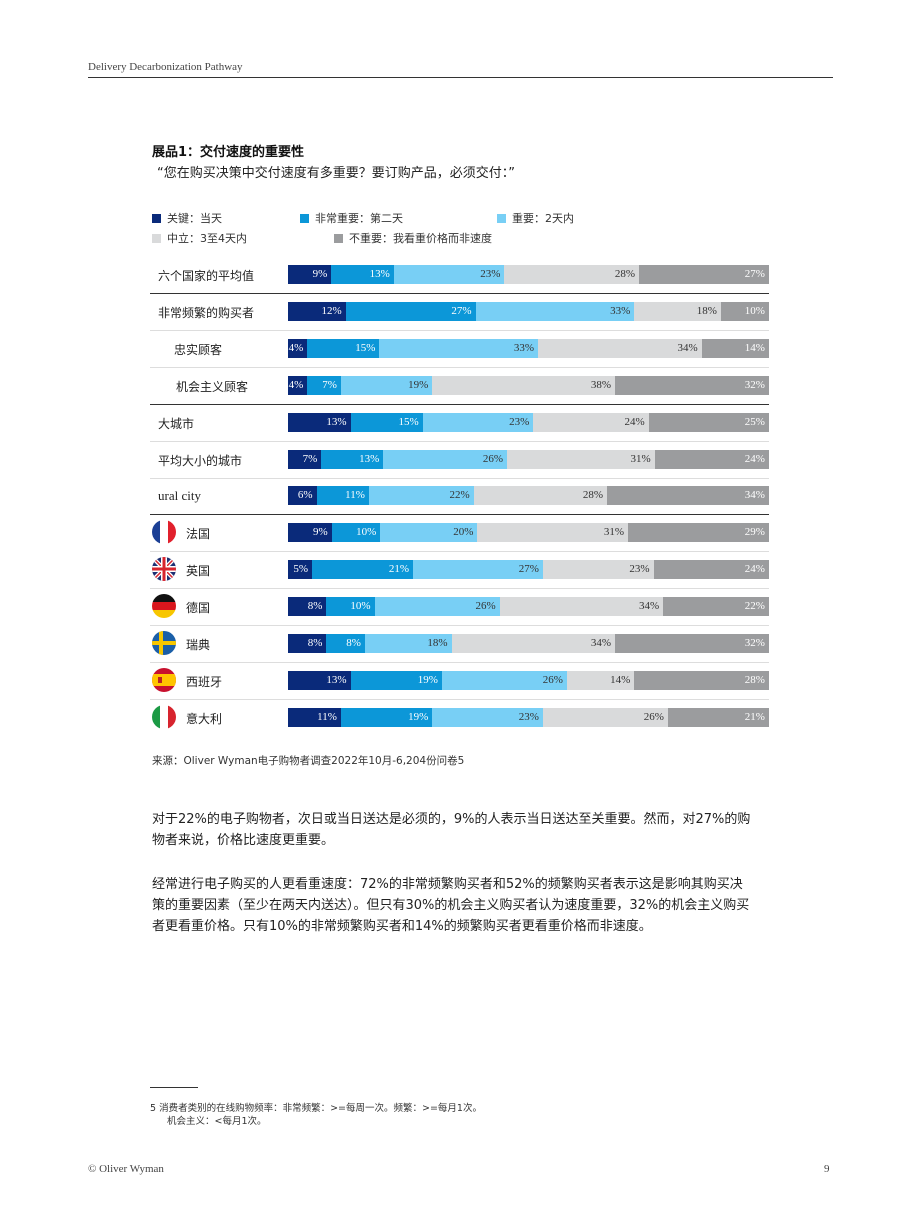  What do you see at coordinates (600, 680) in the screenshot?
I see `bar-segment-neutral: 14%` at bounding box center [600, 680].